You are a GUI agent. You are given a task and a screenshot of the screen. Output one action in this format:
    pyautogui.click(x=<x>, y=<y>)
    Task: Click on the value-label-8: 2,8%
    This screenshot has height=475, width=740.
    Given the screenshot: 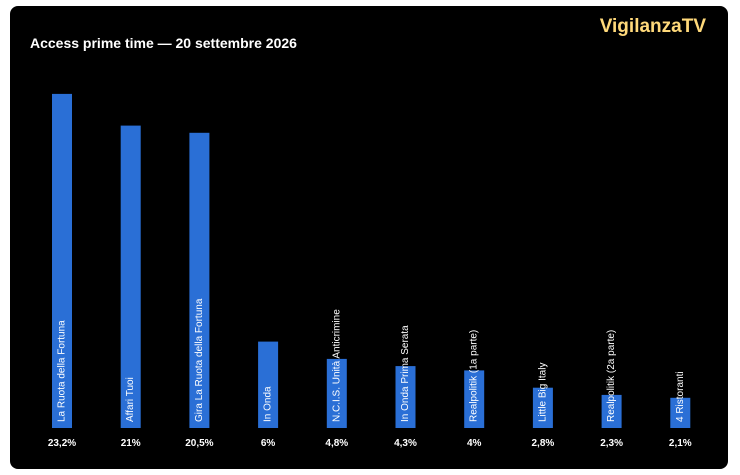 What is the action you would take?
    pyautogui.click(x=543, y=443)
    